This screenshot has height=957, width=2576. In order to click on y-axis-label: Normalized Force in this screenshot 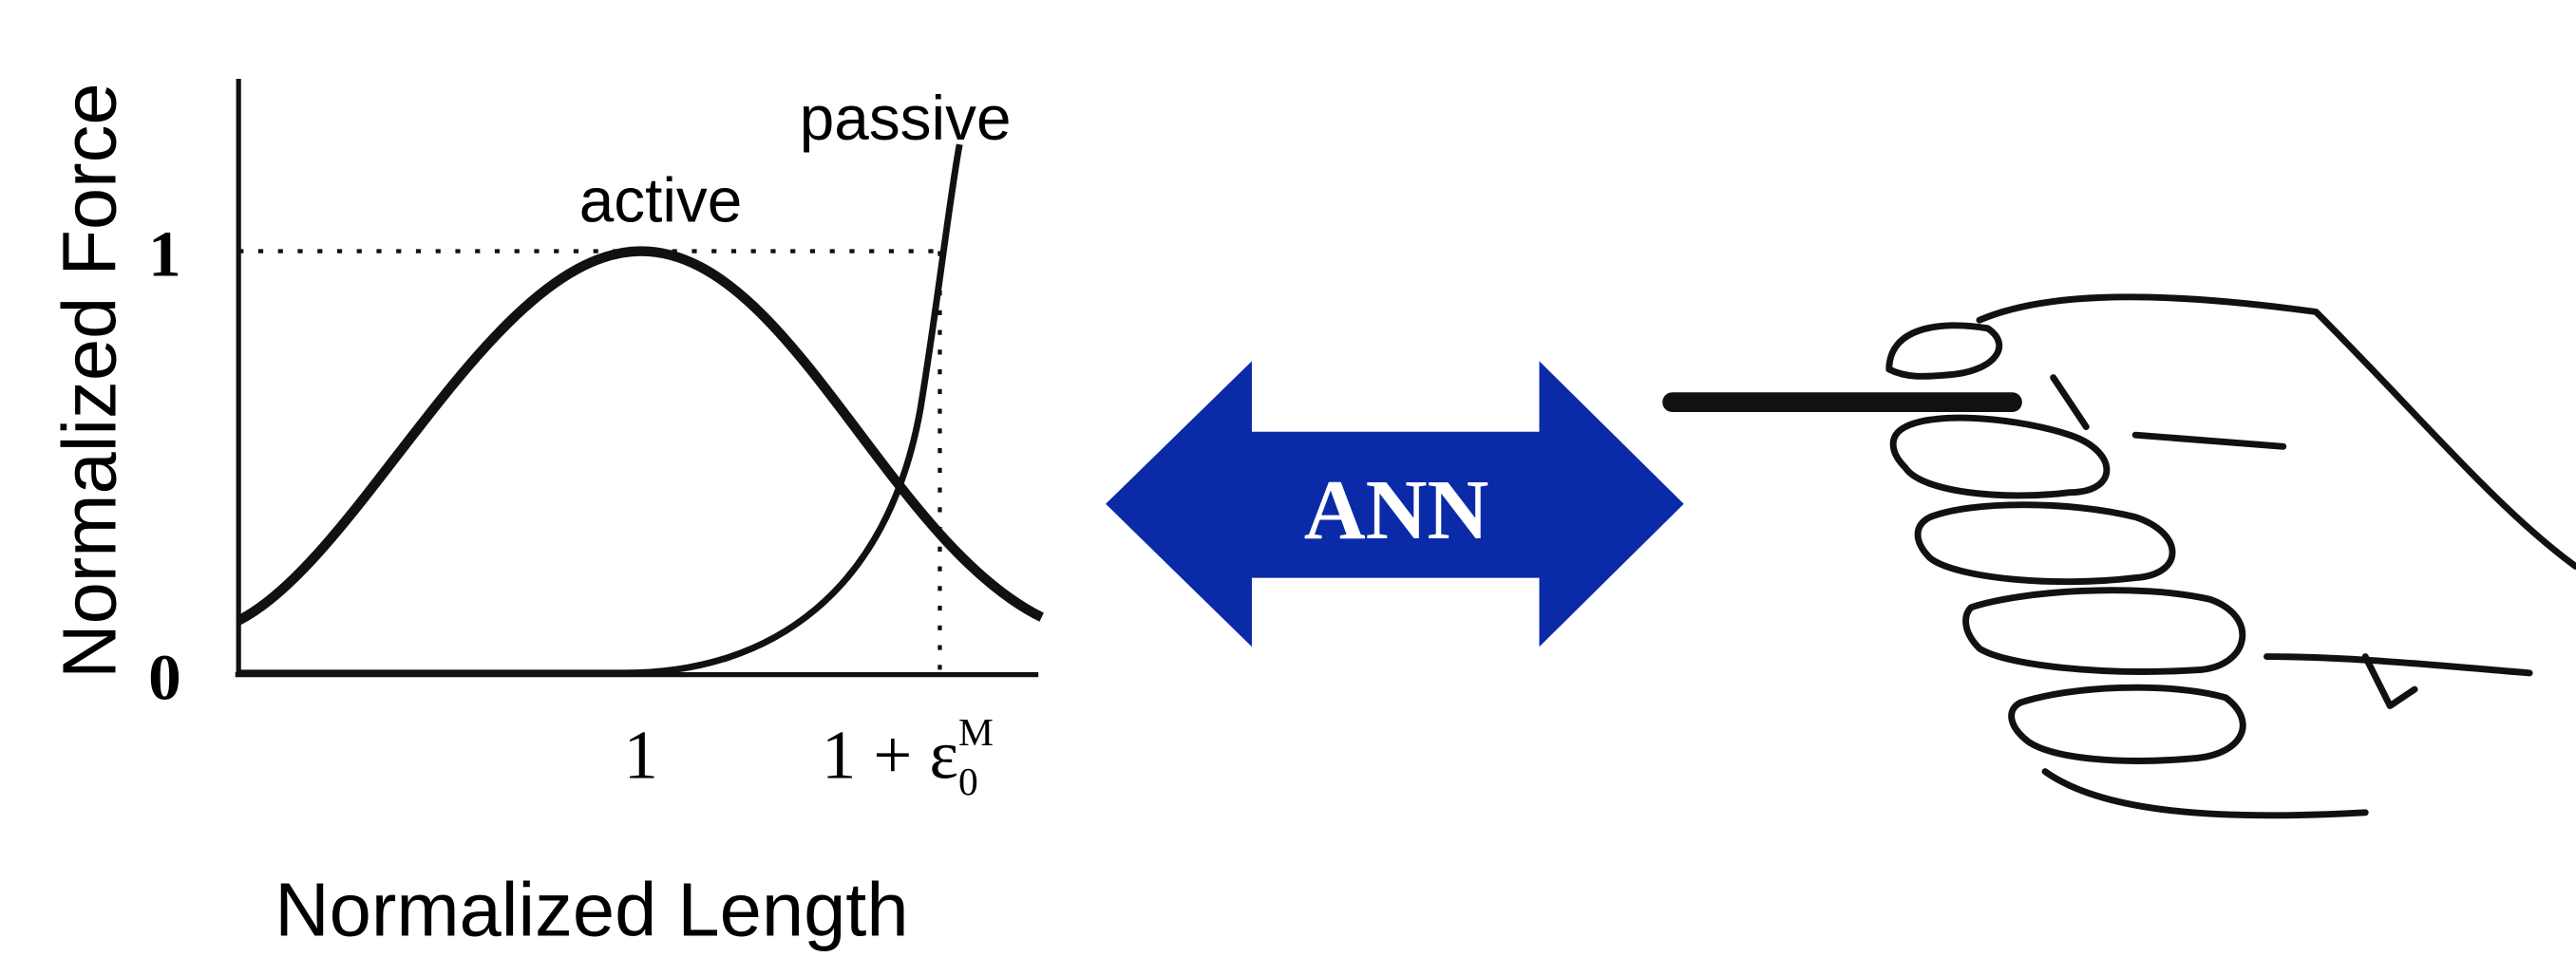, I will do `click(89, 380)`.